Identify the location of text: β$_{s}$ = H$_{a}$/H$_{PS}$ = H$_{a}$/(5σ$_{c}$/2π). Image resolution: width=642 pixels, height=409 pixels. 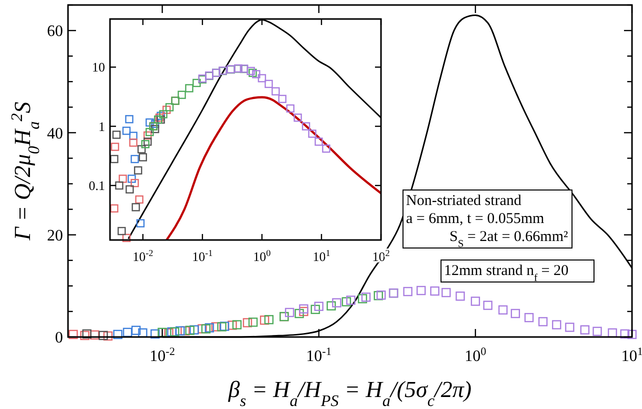
(350, 393).